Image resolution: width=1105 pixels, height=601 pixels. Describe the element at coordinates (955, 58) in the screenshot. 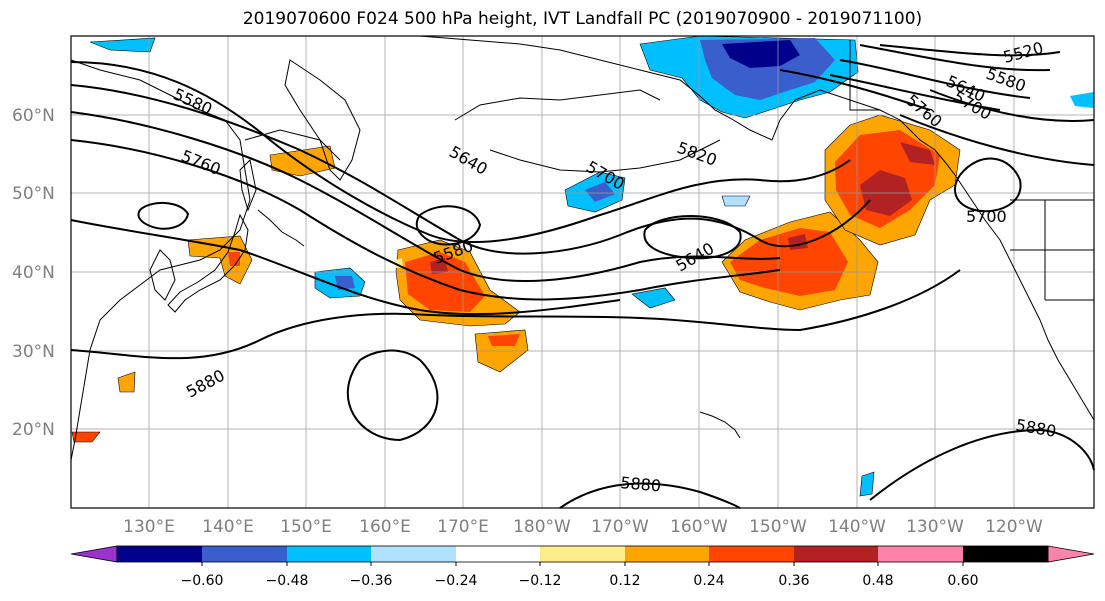

I see `contour-5580-ne` at that location.